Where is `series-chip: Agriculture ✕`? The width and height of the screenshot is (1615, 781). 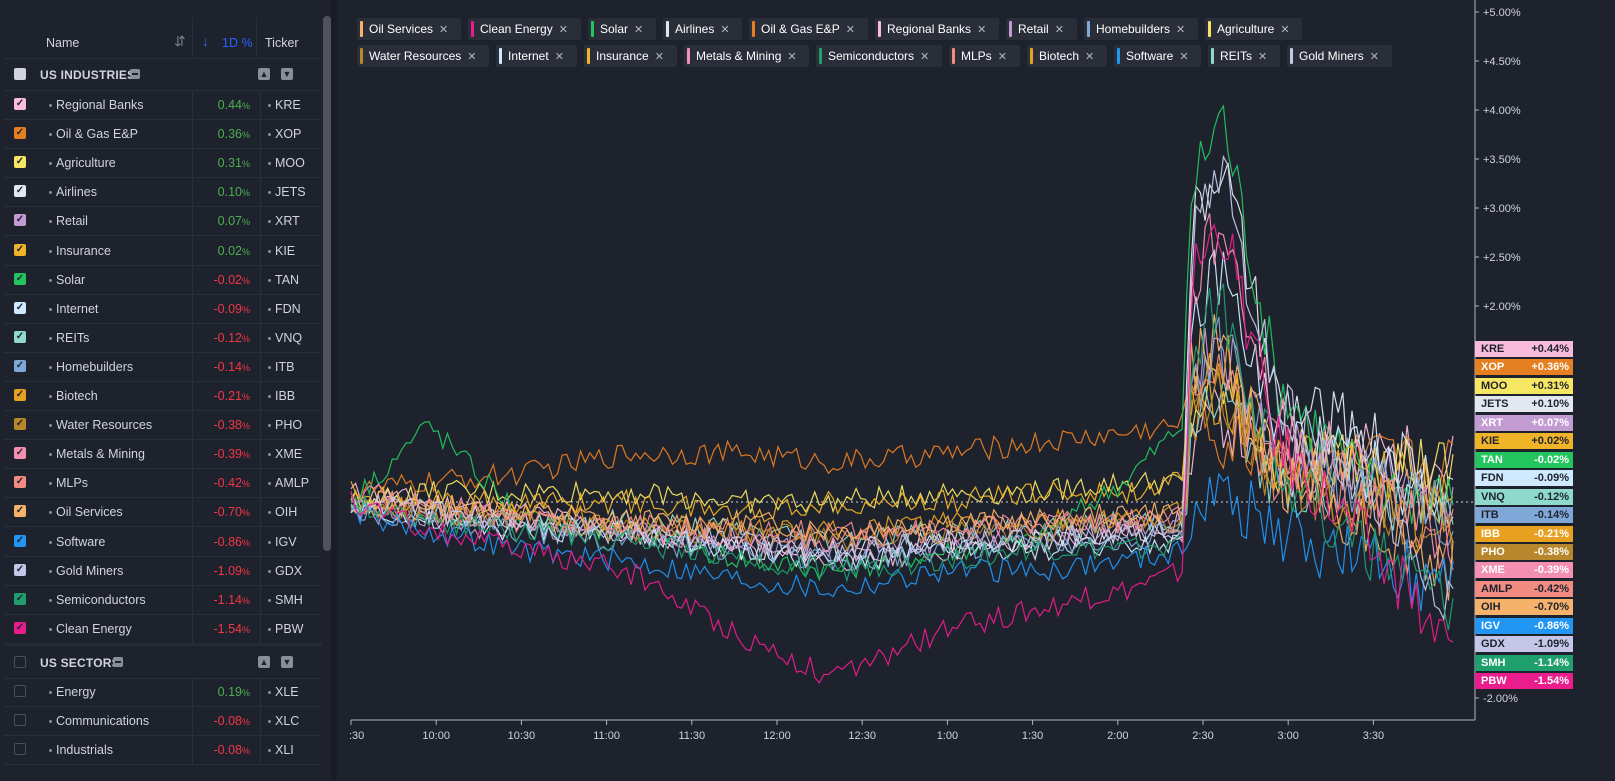 series-chip: Agriculture ✕ is located at coordinates (1253, 29).